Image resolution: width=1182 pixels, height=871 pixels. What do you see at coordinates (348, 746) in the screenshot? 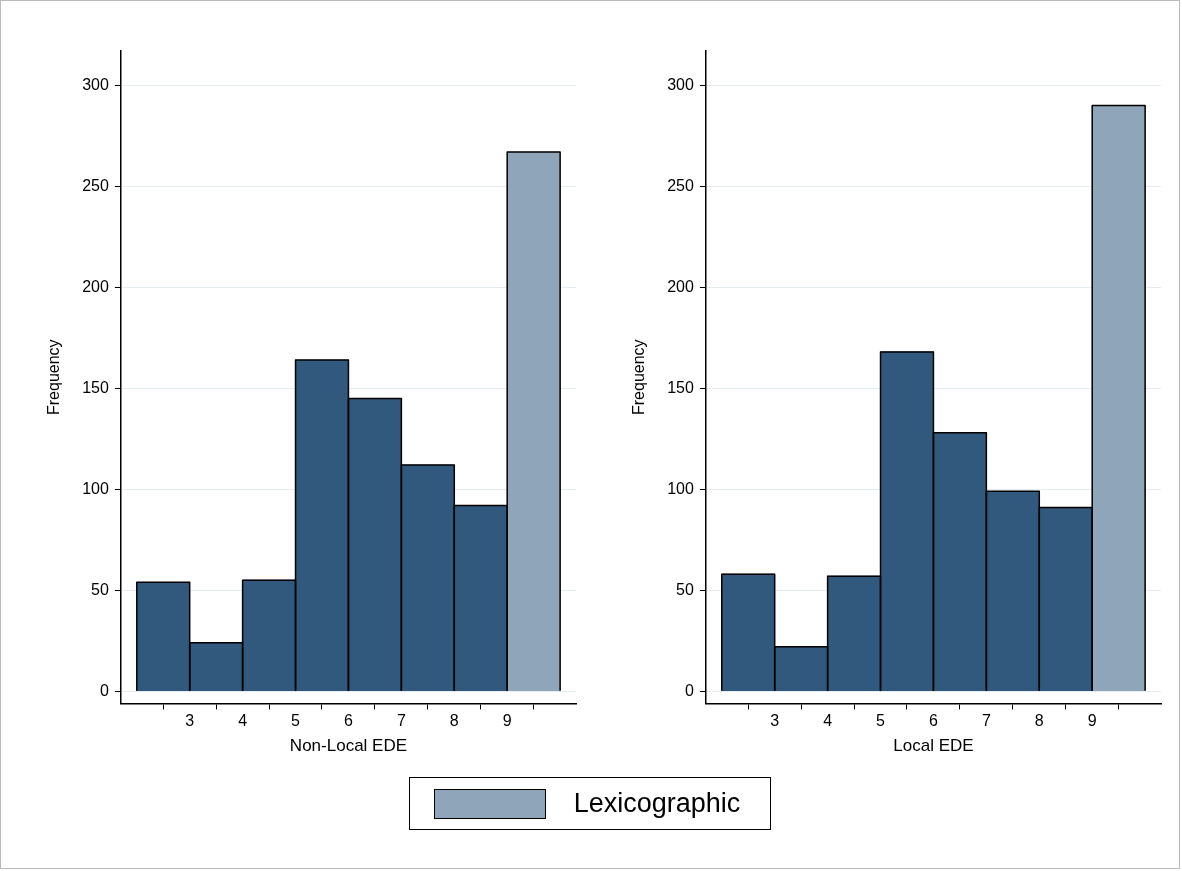
I see `x-axis-title: Non-Local EDE` at bounding box center [348, 746].